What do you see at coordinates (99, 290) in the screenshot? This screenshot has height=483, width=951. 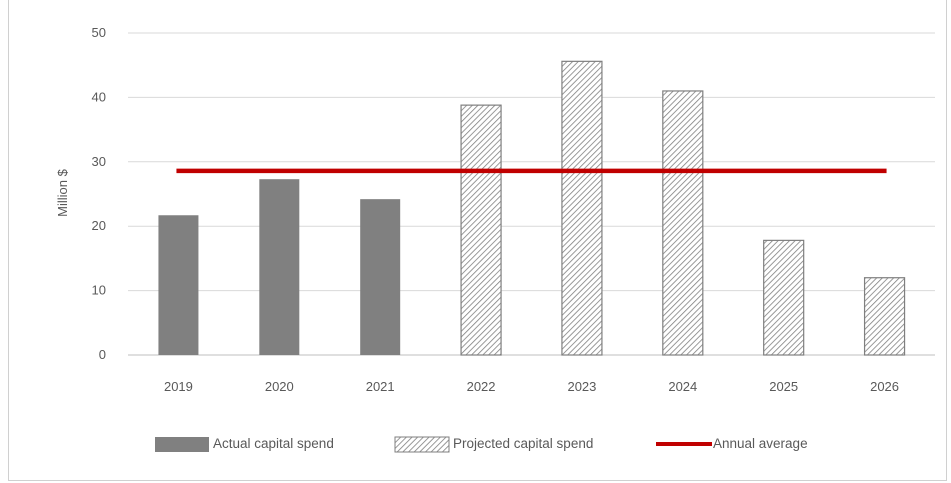 I see `y-tick-label: 10` at bounding box center [99, 290].